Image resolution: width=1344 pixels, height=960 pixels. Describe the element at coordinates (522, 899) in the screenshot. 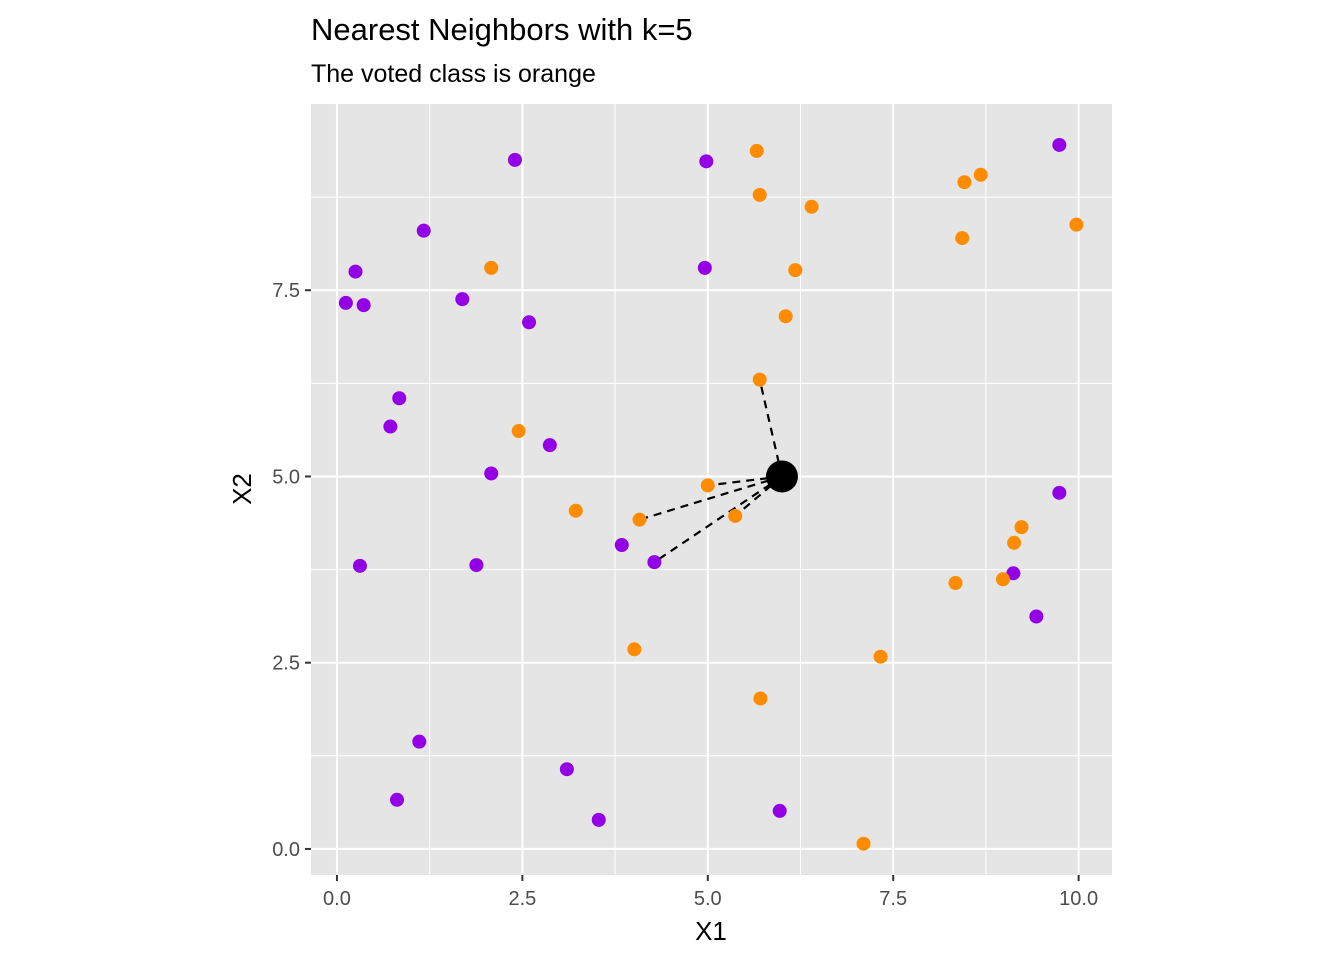

I see `x-tick-label: 2.5` at that location.